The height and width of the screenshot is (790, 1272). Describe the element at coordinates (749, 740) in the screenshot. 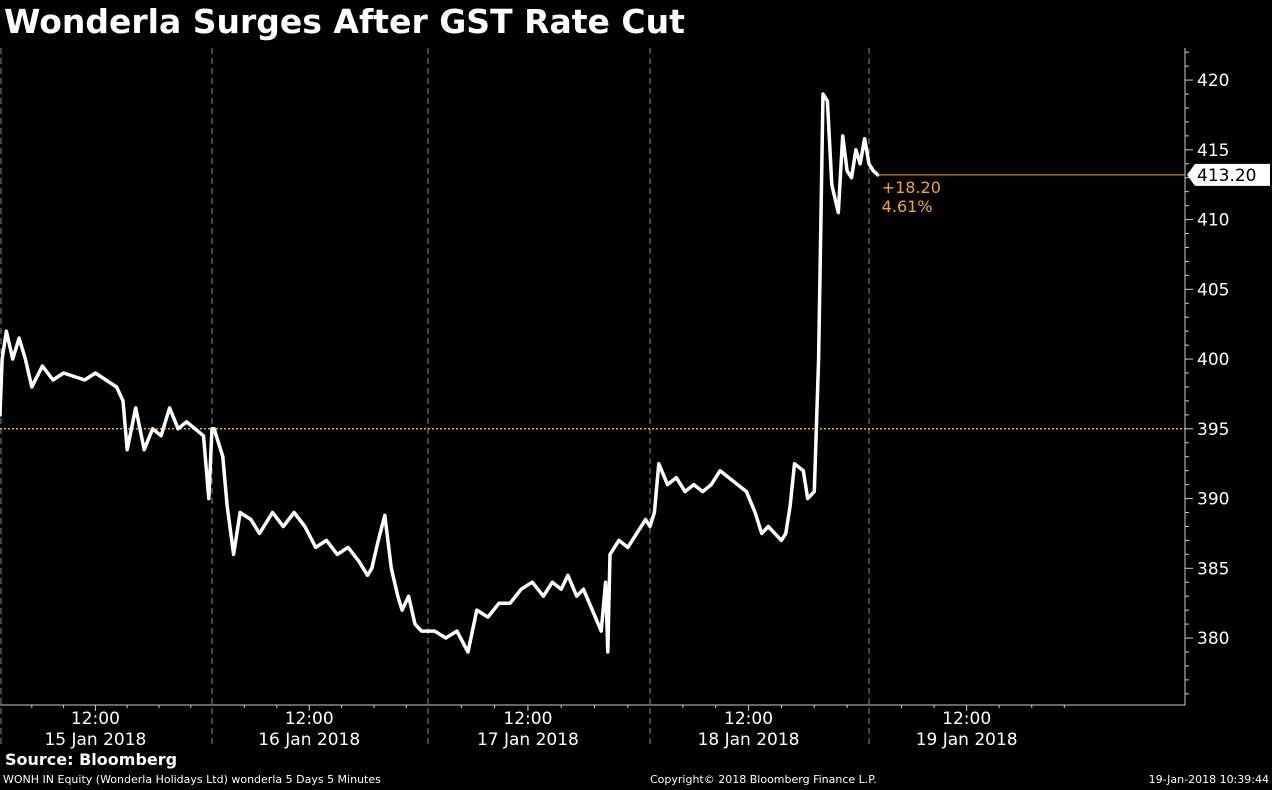

I see `x-tick-date-3: 18 Jan 2018` at that location.